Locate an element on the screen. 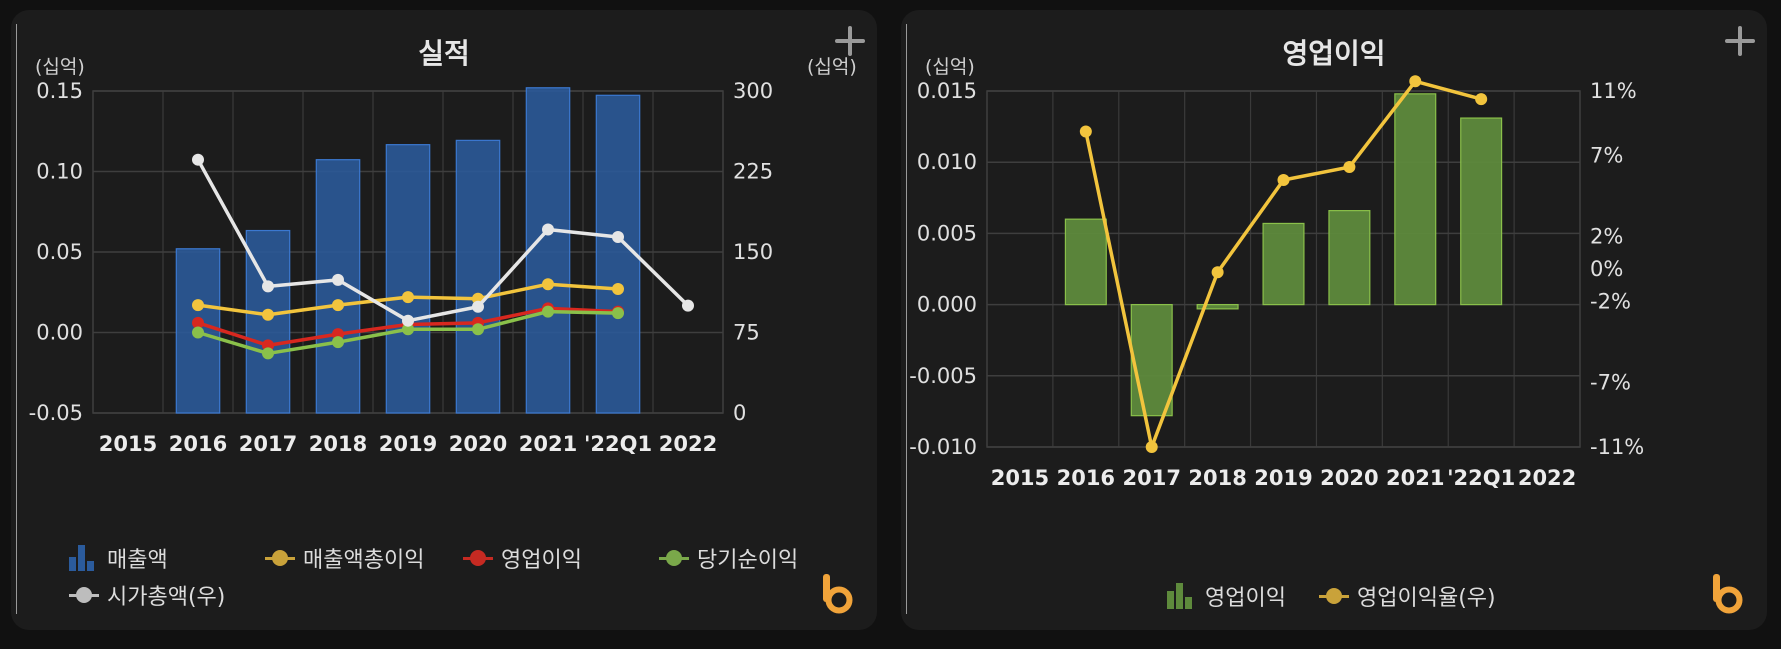  y-tick-label-right: -7% is located at coordinates (1610, 382).